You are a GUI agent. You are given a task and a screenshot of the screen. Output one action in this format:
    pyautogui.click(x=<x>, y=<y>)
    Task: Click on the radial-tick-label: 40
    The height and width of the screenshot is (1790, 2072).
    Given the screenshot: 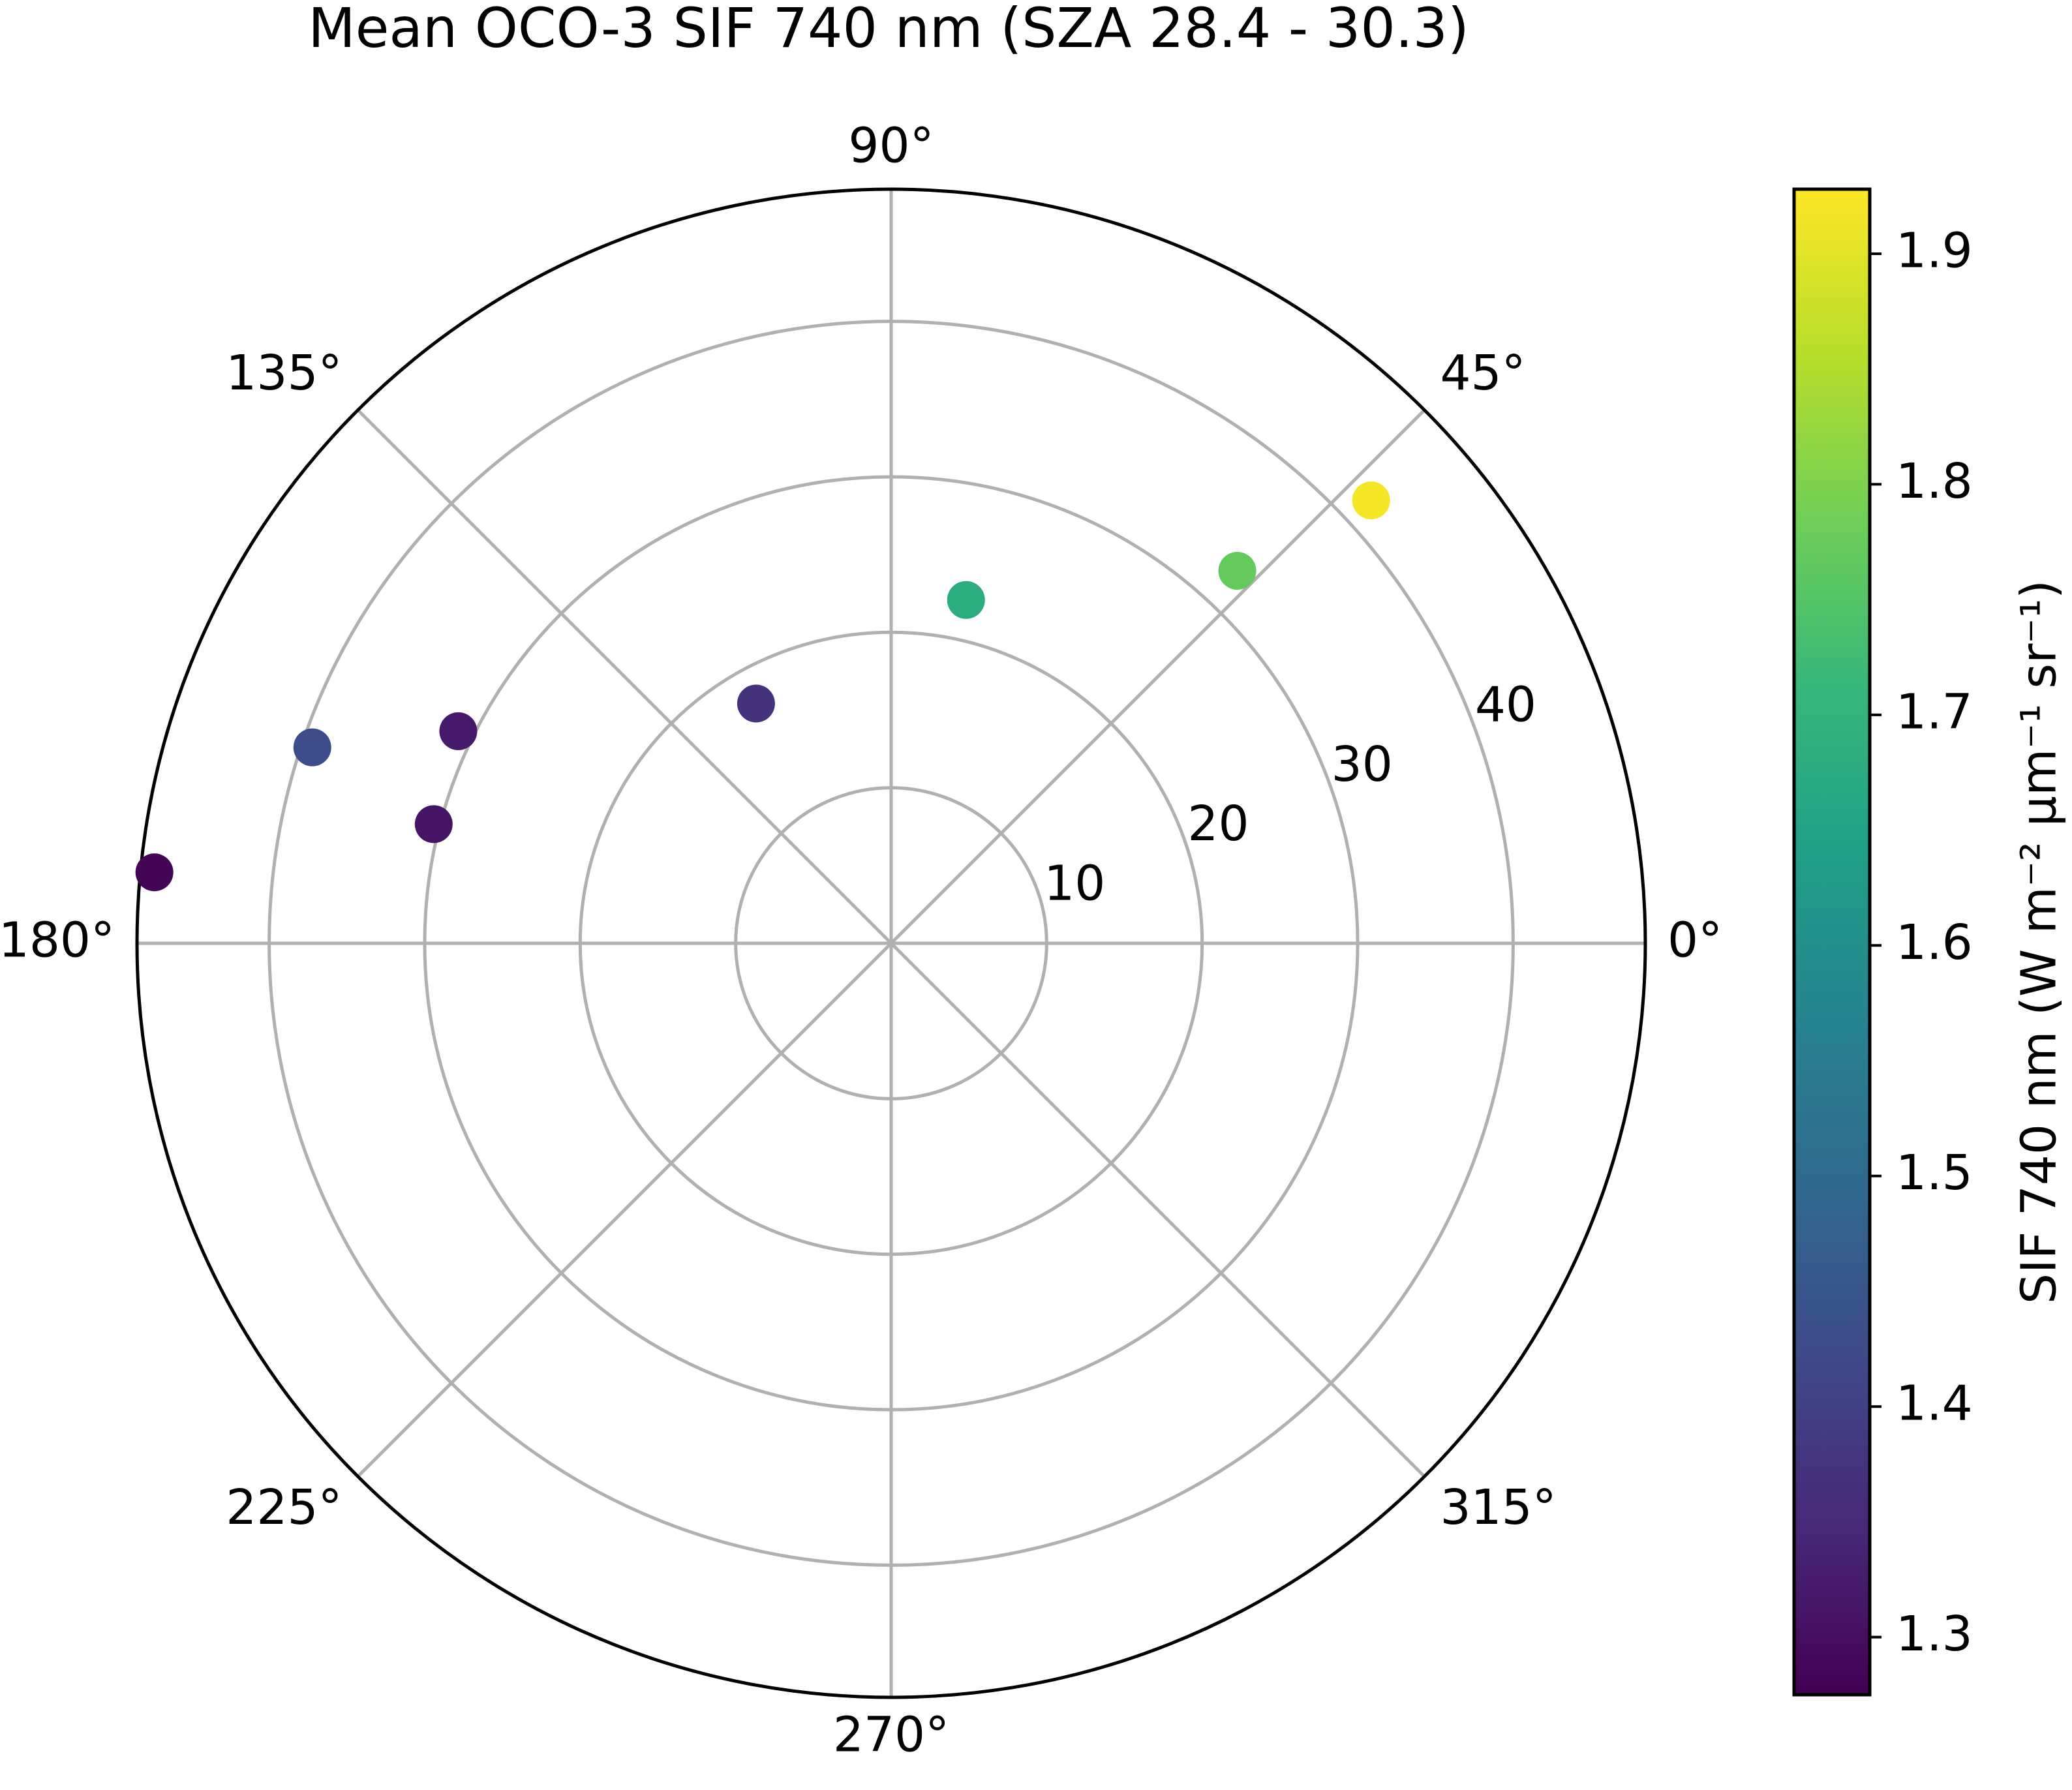 What is the action you would take?
    pyautogui.click(x=1505, y=705)
    